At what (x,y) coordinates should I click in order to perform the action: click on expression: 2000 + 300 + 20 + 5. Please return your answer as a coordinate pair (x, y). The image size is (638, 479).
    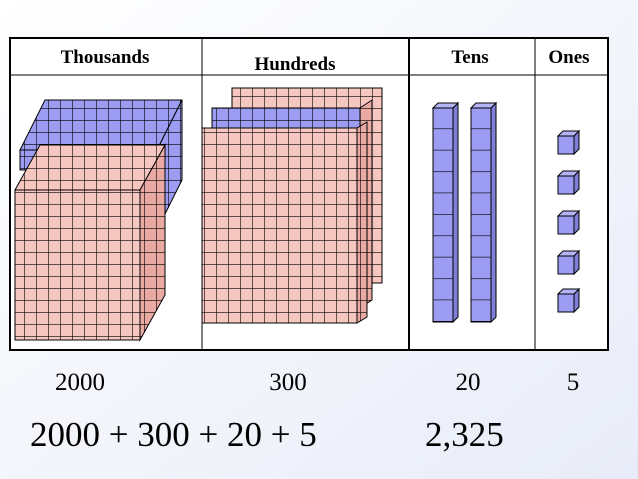
    Looking at the image, I should click on (173, 434).